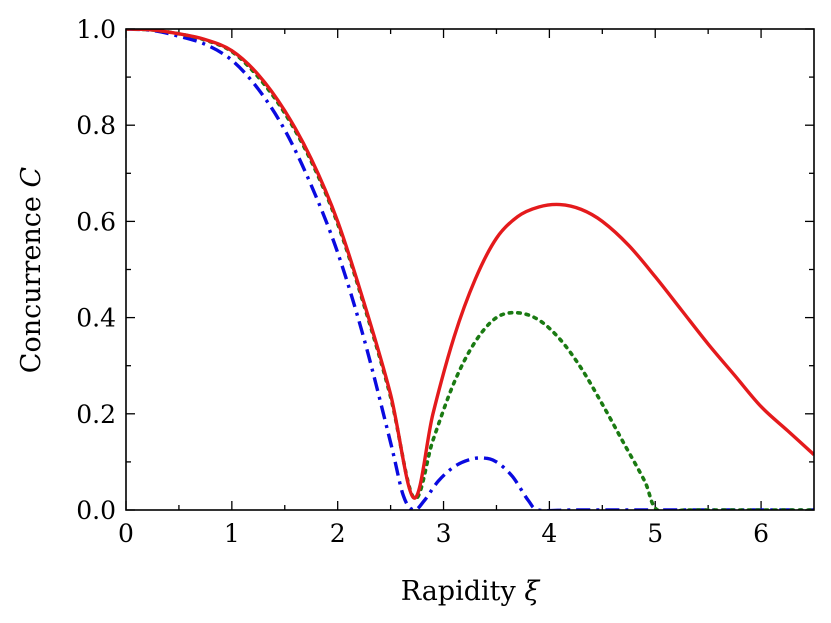 This screenshot has width=831, height=623. What do you see at coordinates (338, 533) in the screenshot?
I see `x-tick-label: 2` at bounding box center [338, 533].